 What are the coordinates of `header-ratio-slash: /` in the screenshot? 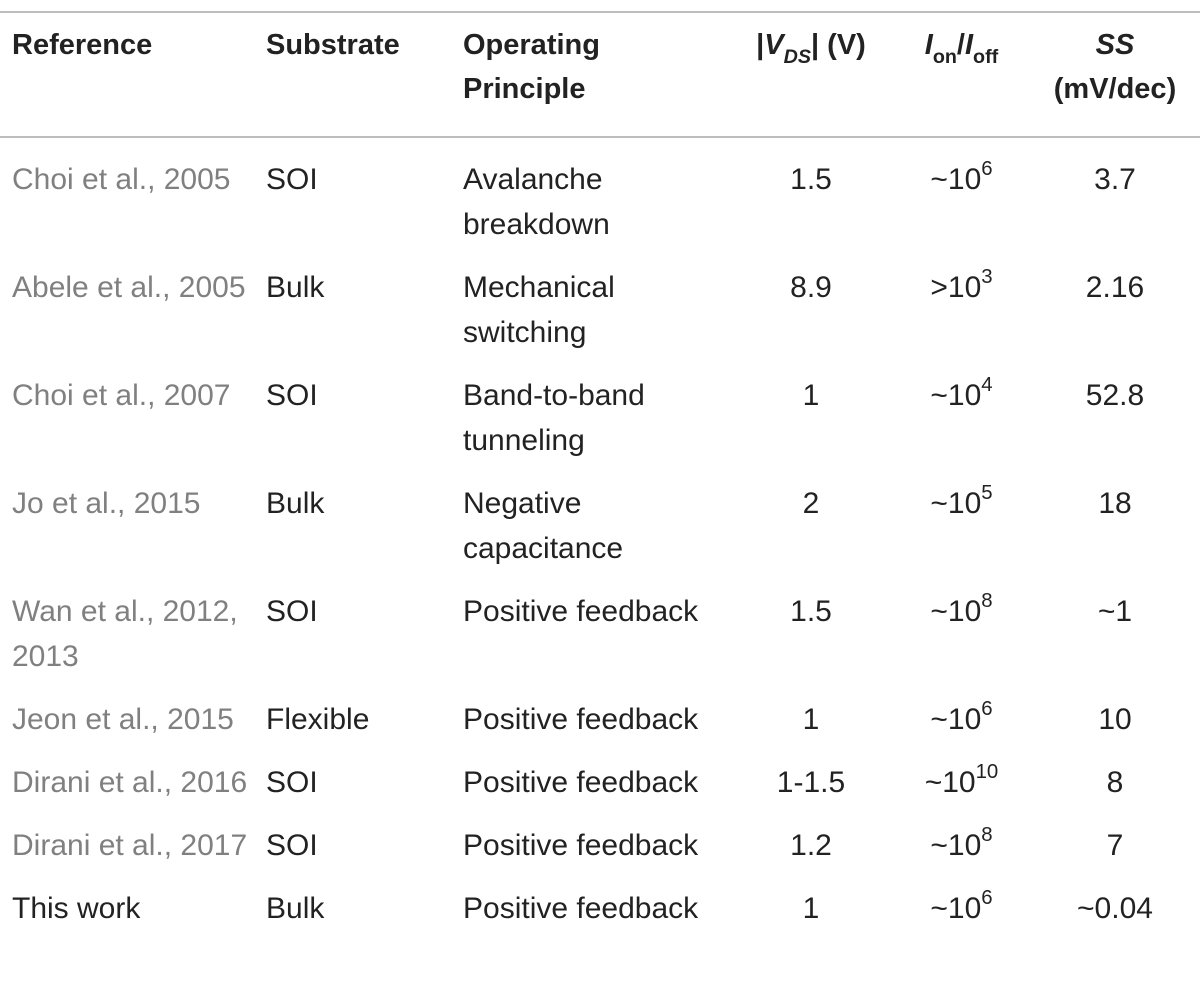 It's located at (960, 45).